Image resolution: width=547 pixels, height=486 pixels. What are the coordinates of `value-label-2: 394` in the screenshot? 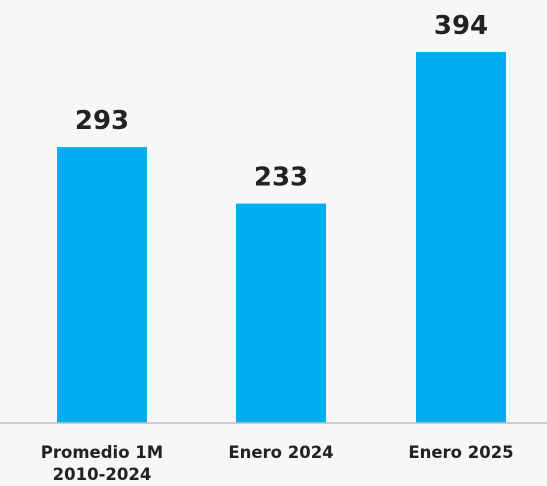 It's located at (461, 26).